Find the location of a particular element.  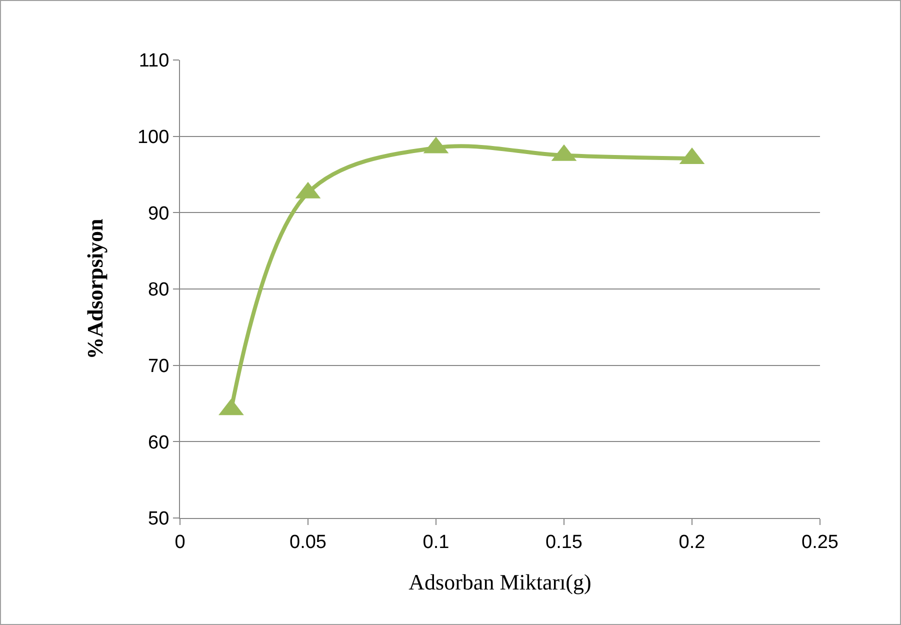

y-tick-label: 80 is located at coordinates (159, 290).